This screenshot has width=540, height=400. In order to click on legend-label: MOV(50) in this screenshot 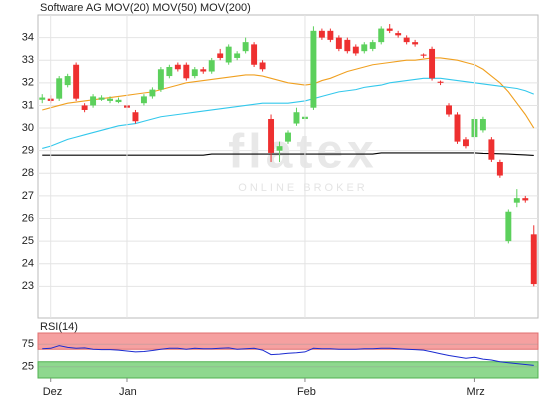, I will do `click(174, 8)`.